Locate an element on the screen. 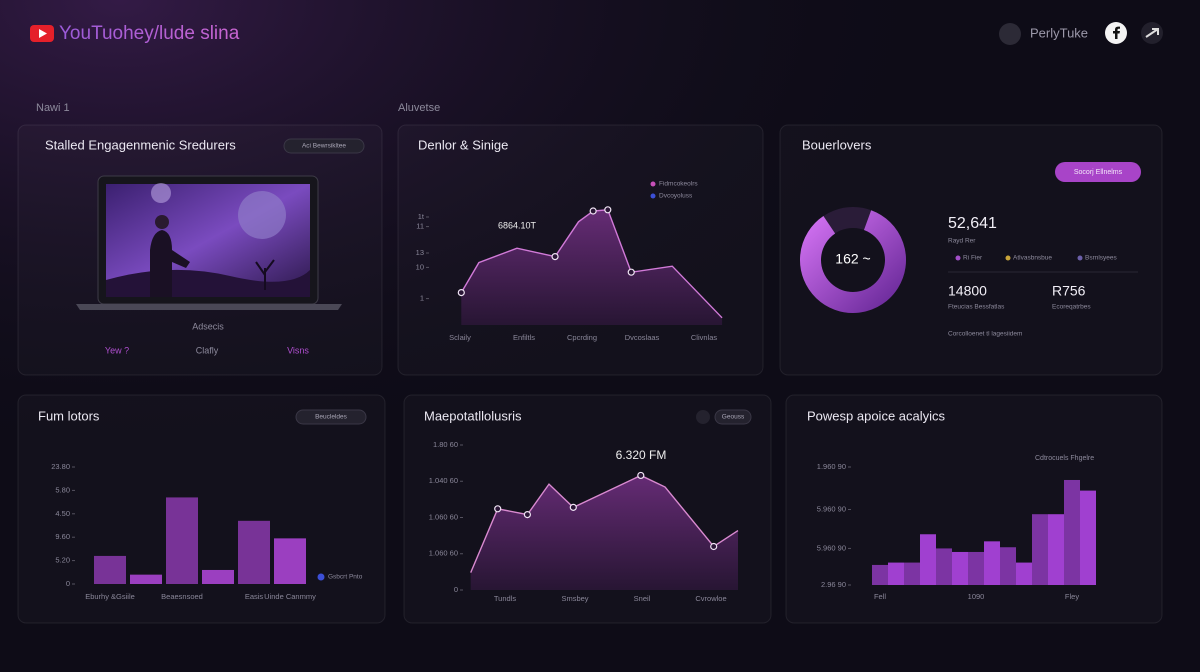 This screenshot has width=1200, height=672. tree is located at coordinates (265, 274).